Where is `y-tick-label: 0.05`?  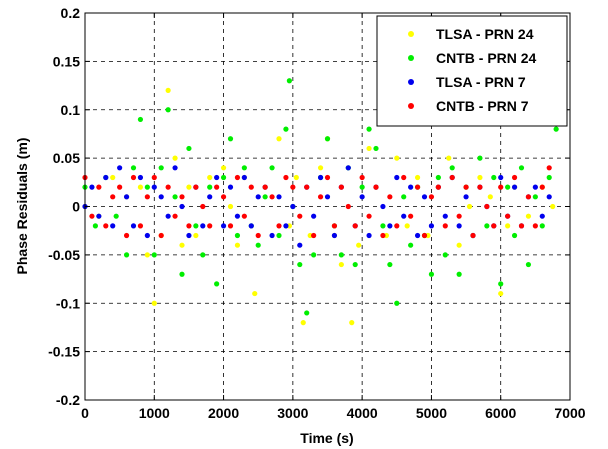
y-tick-label: 0.05 is located at coordinates (66, 158).